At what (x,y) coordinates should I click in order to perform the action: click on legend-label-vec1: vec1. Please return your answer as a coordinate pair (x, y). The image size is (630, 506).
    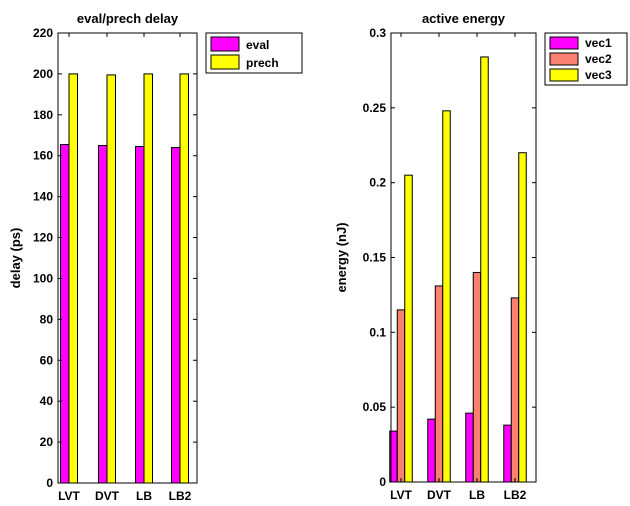
    Looking at the image, I should click on (598, 43).